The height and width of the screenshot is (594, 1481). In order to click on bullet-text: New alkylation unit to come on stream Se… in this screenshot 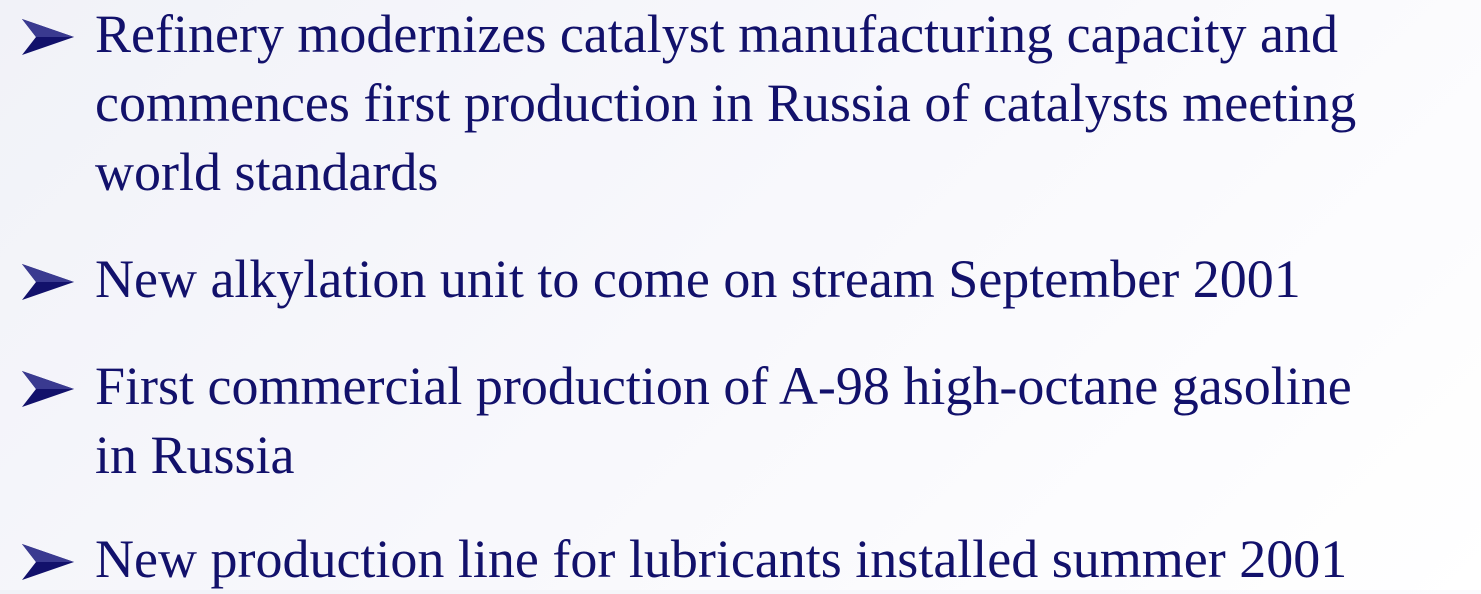, I will do `click(698, 279)`.